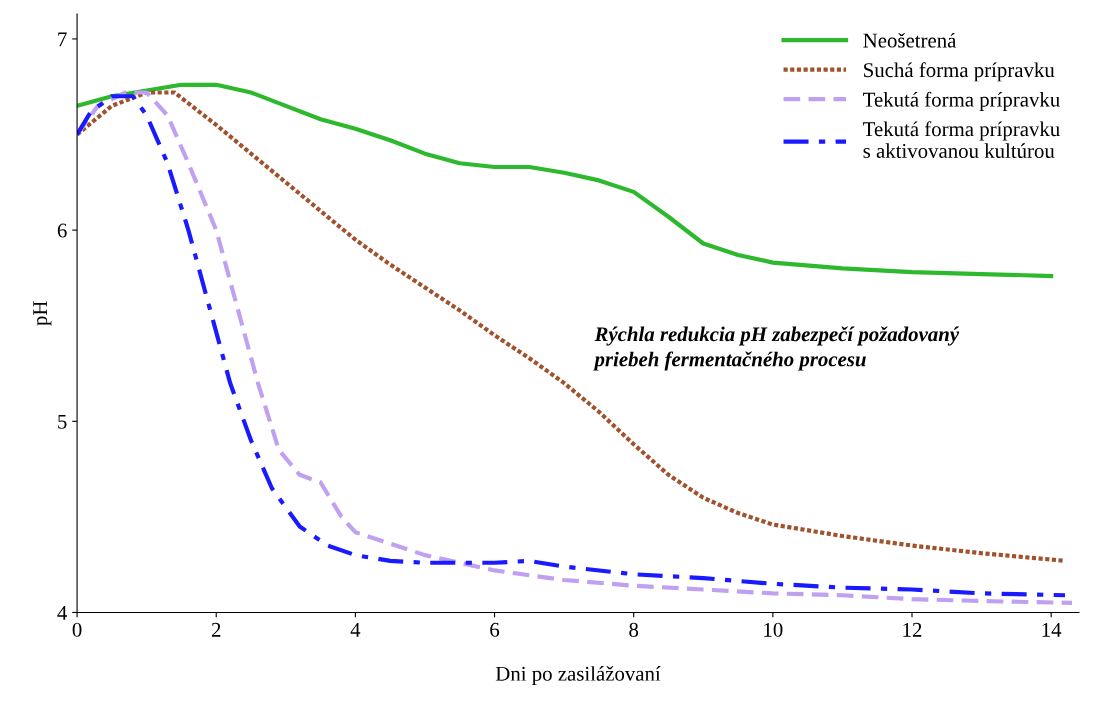  What do you see at coordinates (62, 39) in the screenshot?
I see `y-tick-label: 7` at bounding box center [62, 39].